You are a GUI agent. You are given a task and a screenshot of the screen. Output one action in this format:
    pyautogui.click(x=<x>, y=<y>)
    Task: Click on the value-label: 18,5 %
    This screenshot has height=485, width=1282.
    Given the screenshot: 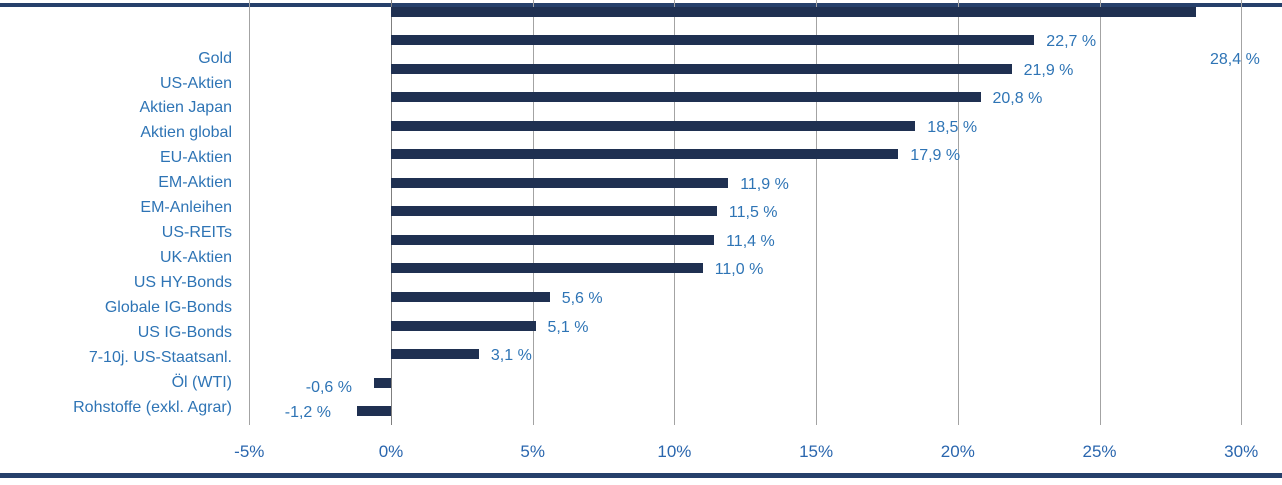 What is the action you would take?
    pyautogui.click(x=952, y=127)
    